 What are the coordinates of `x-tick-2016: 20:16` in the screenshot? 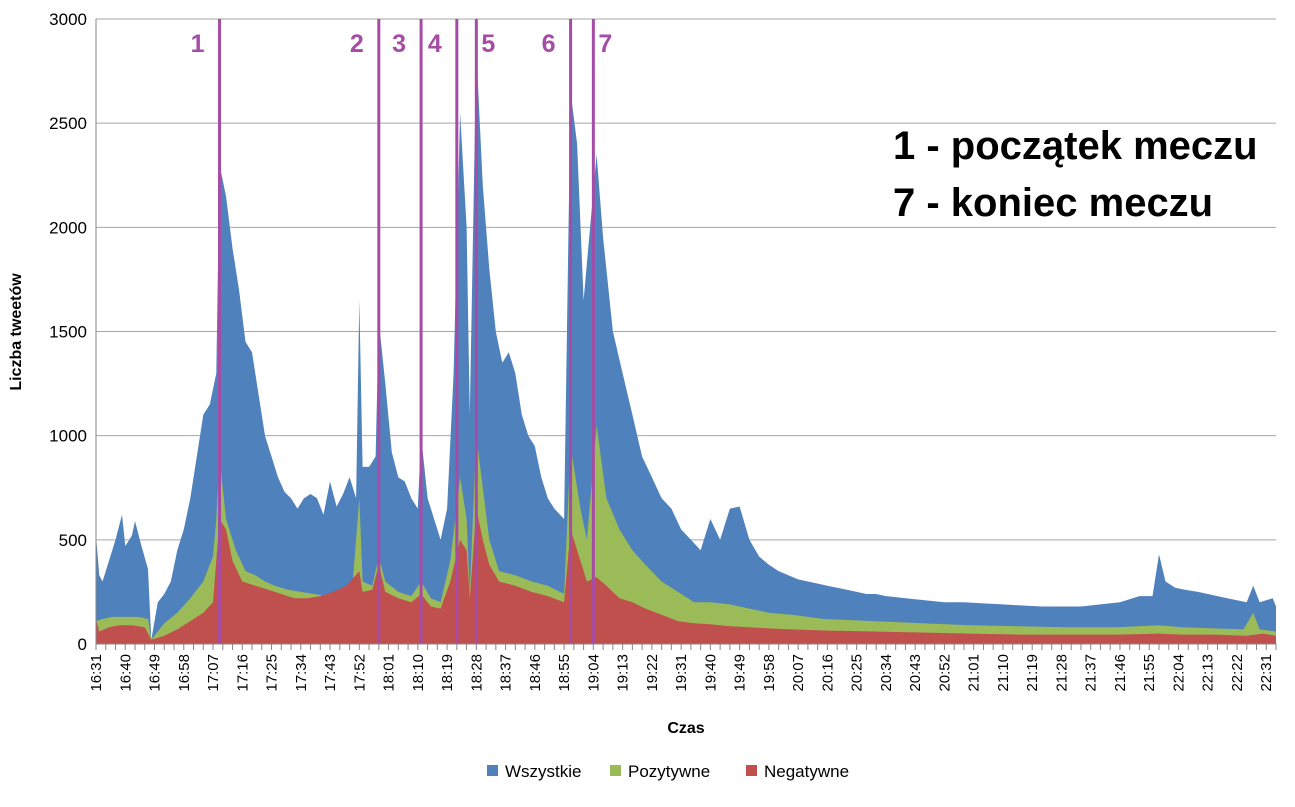 It's located at (827, 673).